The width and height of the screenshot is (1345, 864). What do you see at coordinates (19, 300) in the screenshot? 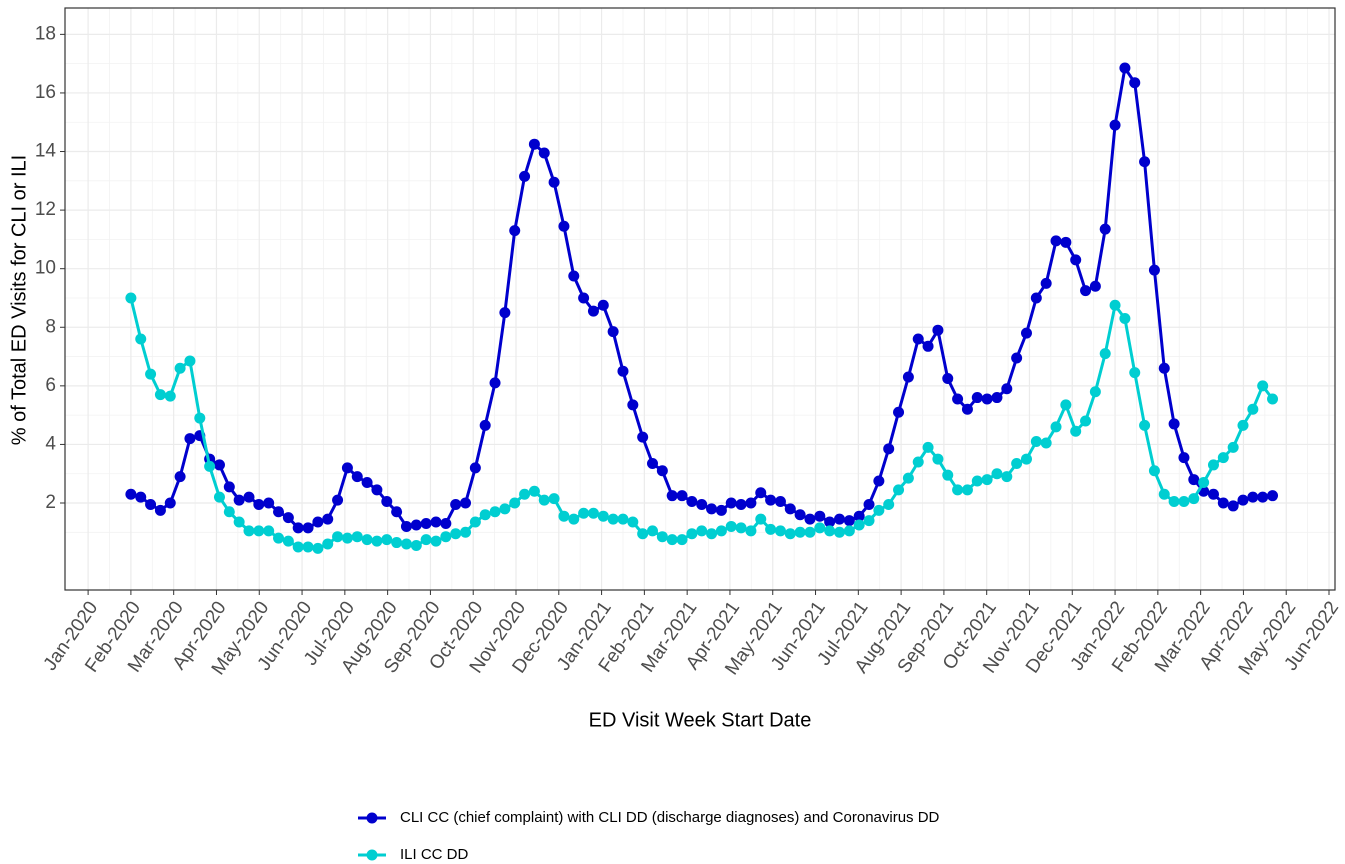
I see `y-axis-title: % of Total ED Visits for CLI or ILI` at bounding box center [19, 300].